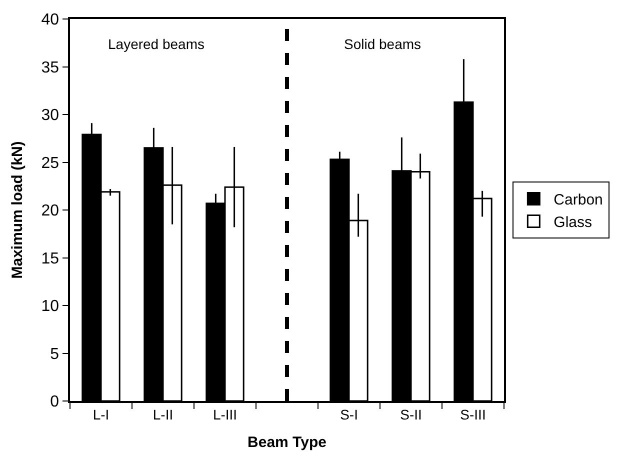  I want to click on annotation: Layered beams, so click(156, 44).